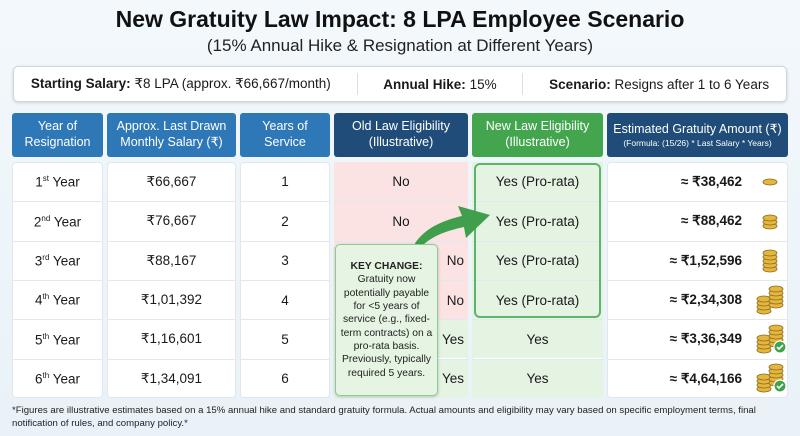  What do you see at coordinates (232, 83) in the screenshot?
I see `starting-salary-value: ₹8 LPA (approx. ₹66,667/month)` at bounding box center [232, 83].